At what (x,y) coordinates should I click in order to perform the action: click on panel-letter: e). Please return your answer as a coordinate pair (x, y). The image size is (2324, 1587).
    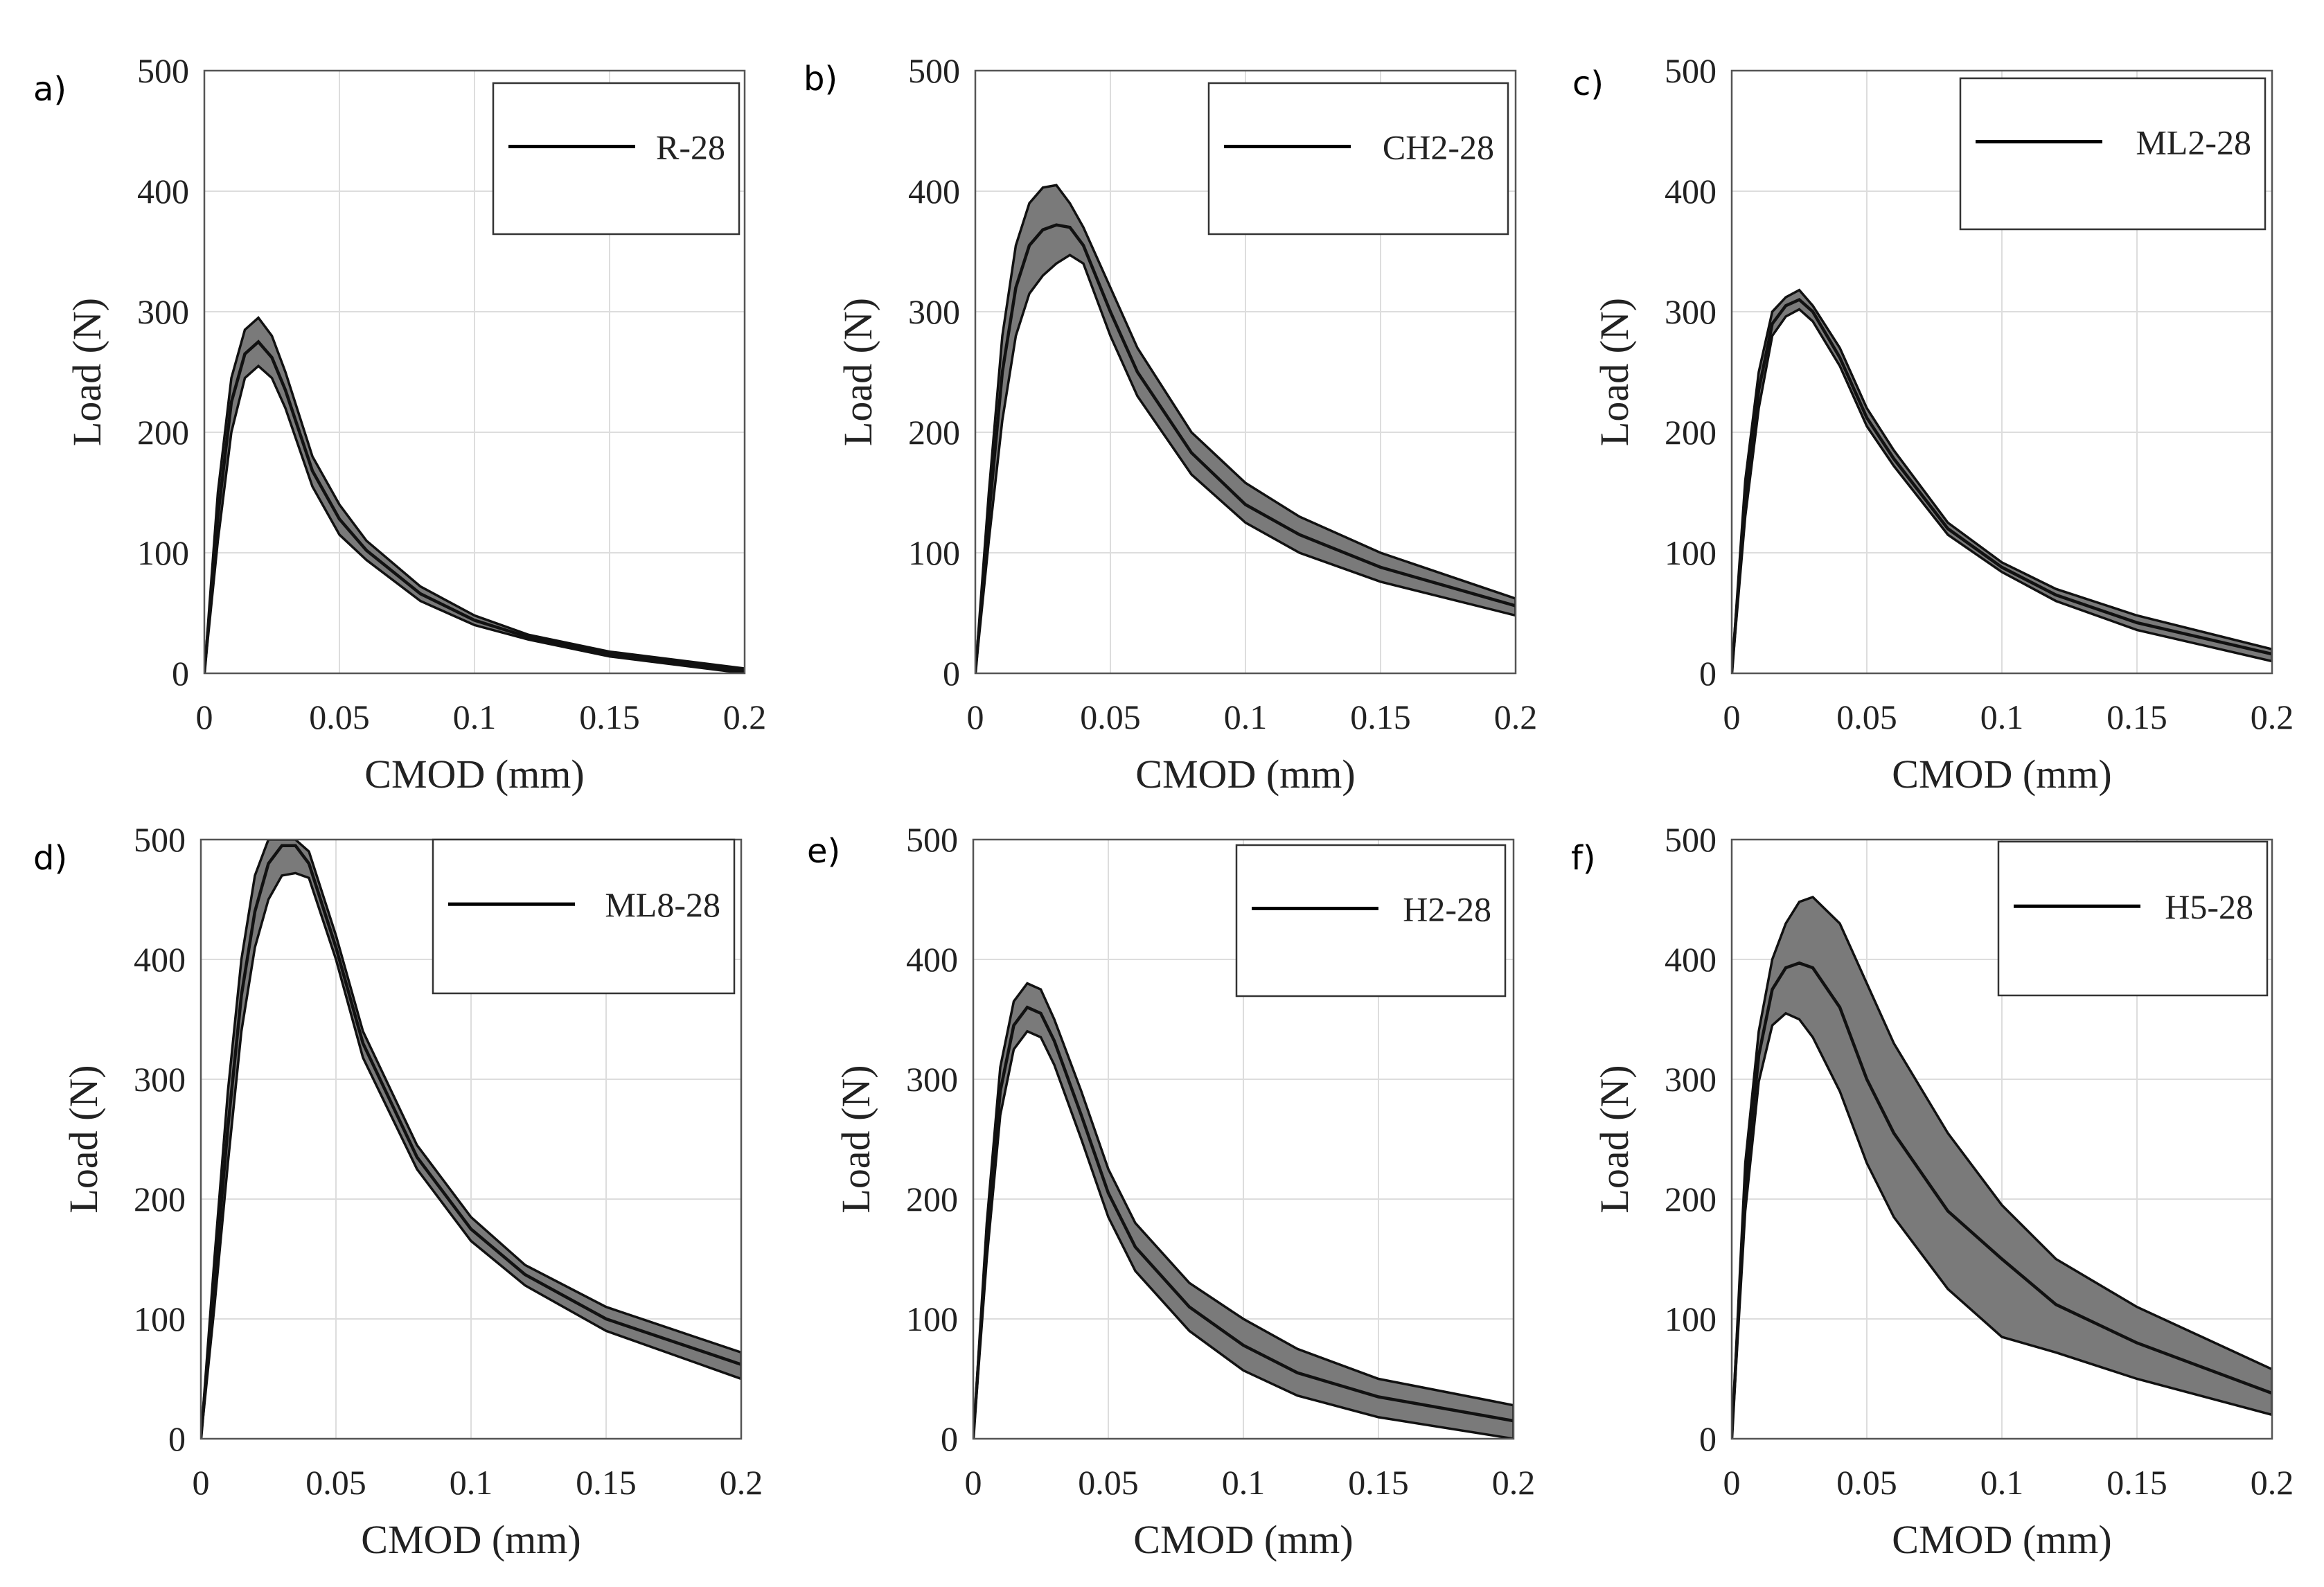
    Looking at the image, I should click on (823, 851).